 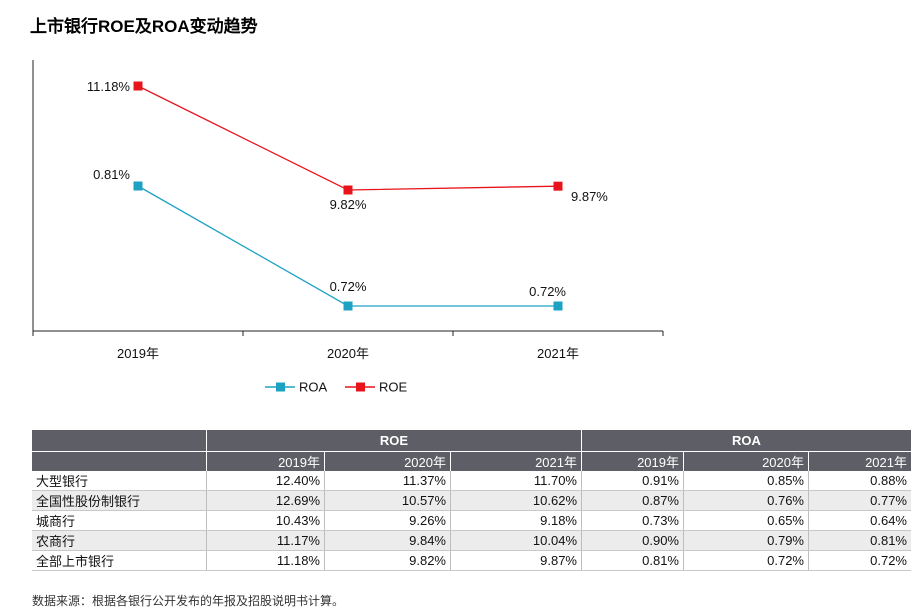 What do you see at coordinates (632, 500) in the screenshot?
I see `table-cell: 0.87%` at bounding box center [632, 500].